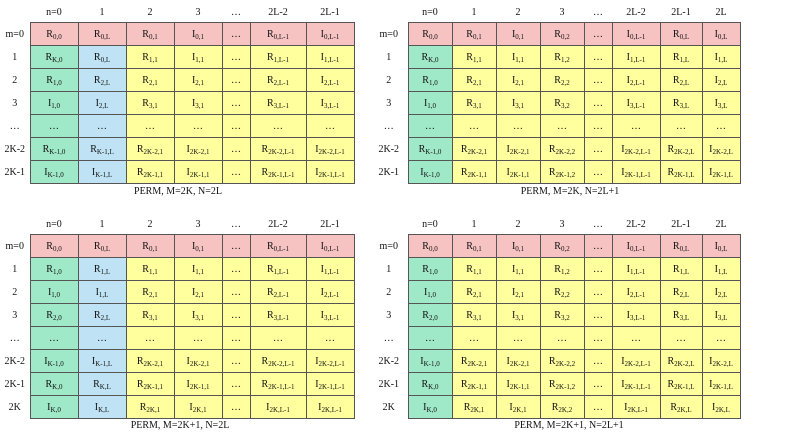 This screenshot has width=791, height=440. I want to click on cell-index: 0,2, so click(565, 248).